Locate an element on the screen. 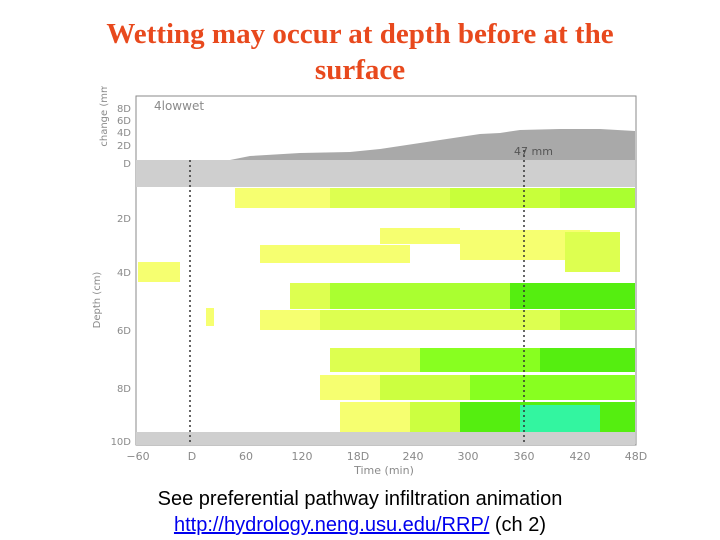 Image resolution: width=720 pixels, height=540 pixels. bottom-band is located at coordinates (385, 438).